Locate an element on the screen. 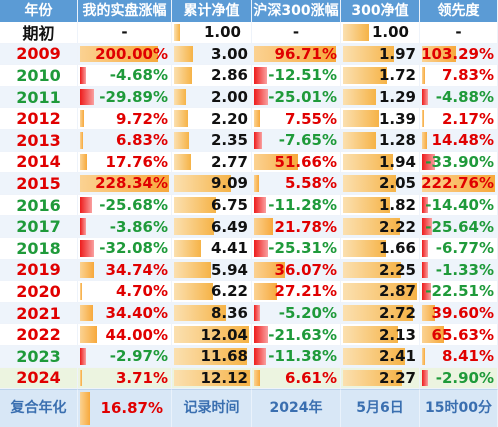 This screenshot has height=427, width=498. lead-value: 222.76% is located at coordinates (457, 183).